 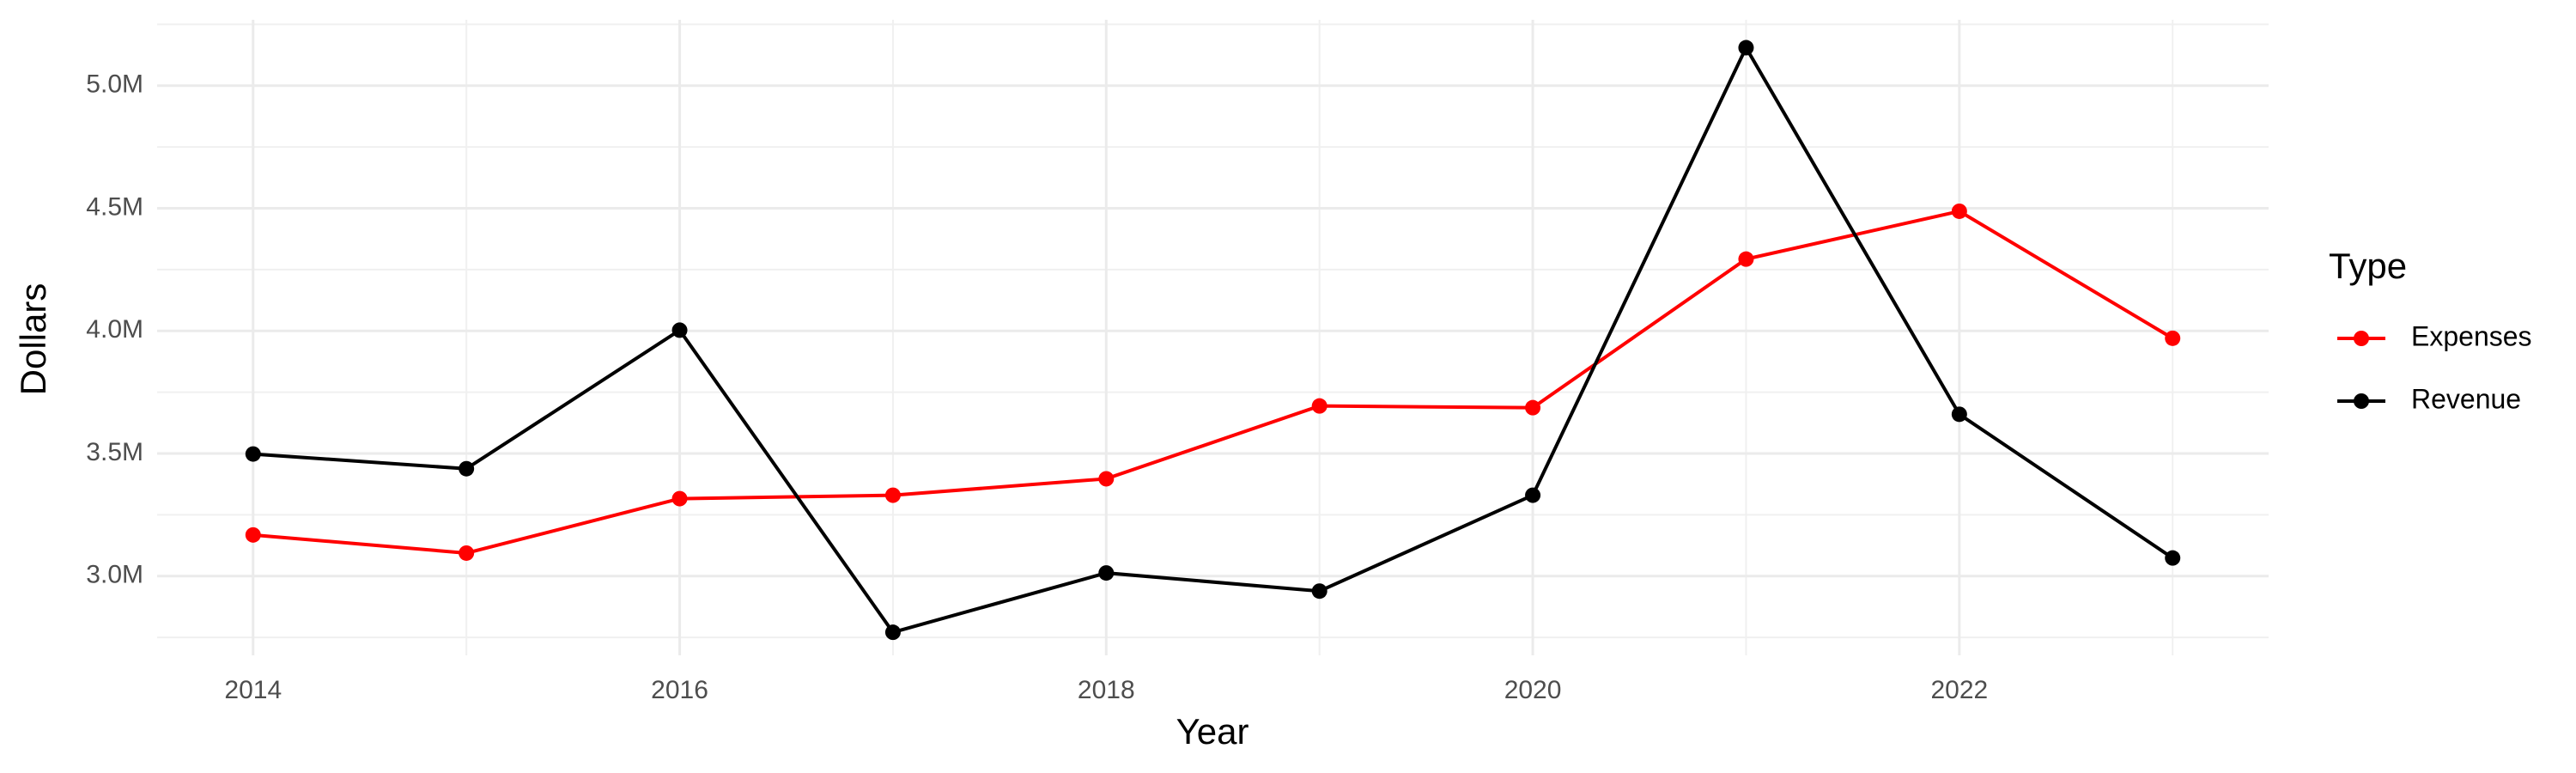 What do you see at coordinates (114, 575) in the screenshot?
I see `y-tick-label: 3.0M` at bounding box center [114, 575].